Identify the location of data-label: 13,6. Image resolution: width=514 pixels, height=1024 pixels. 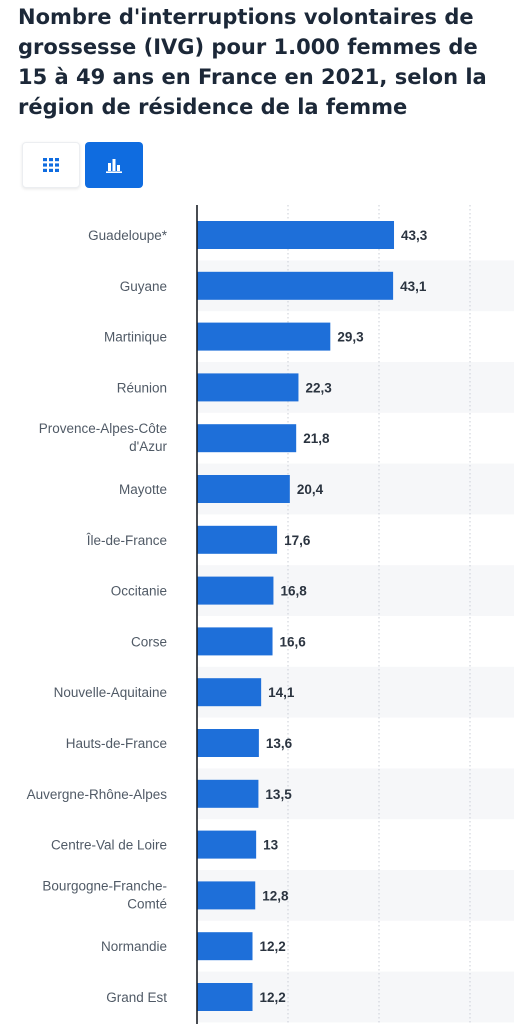
(279, 743).